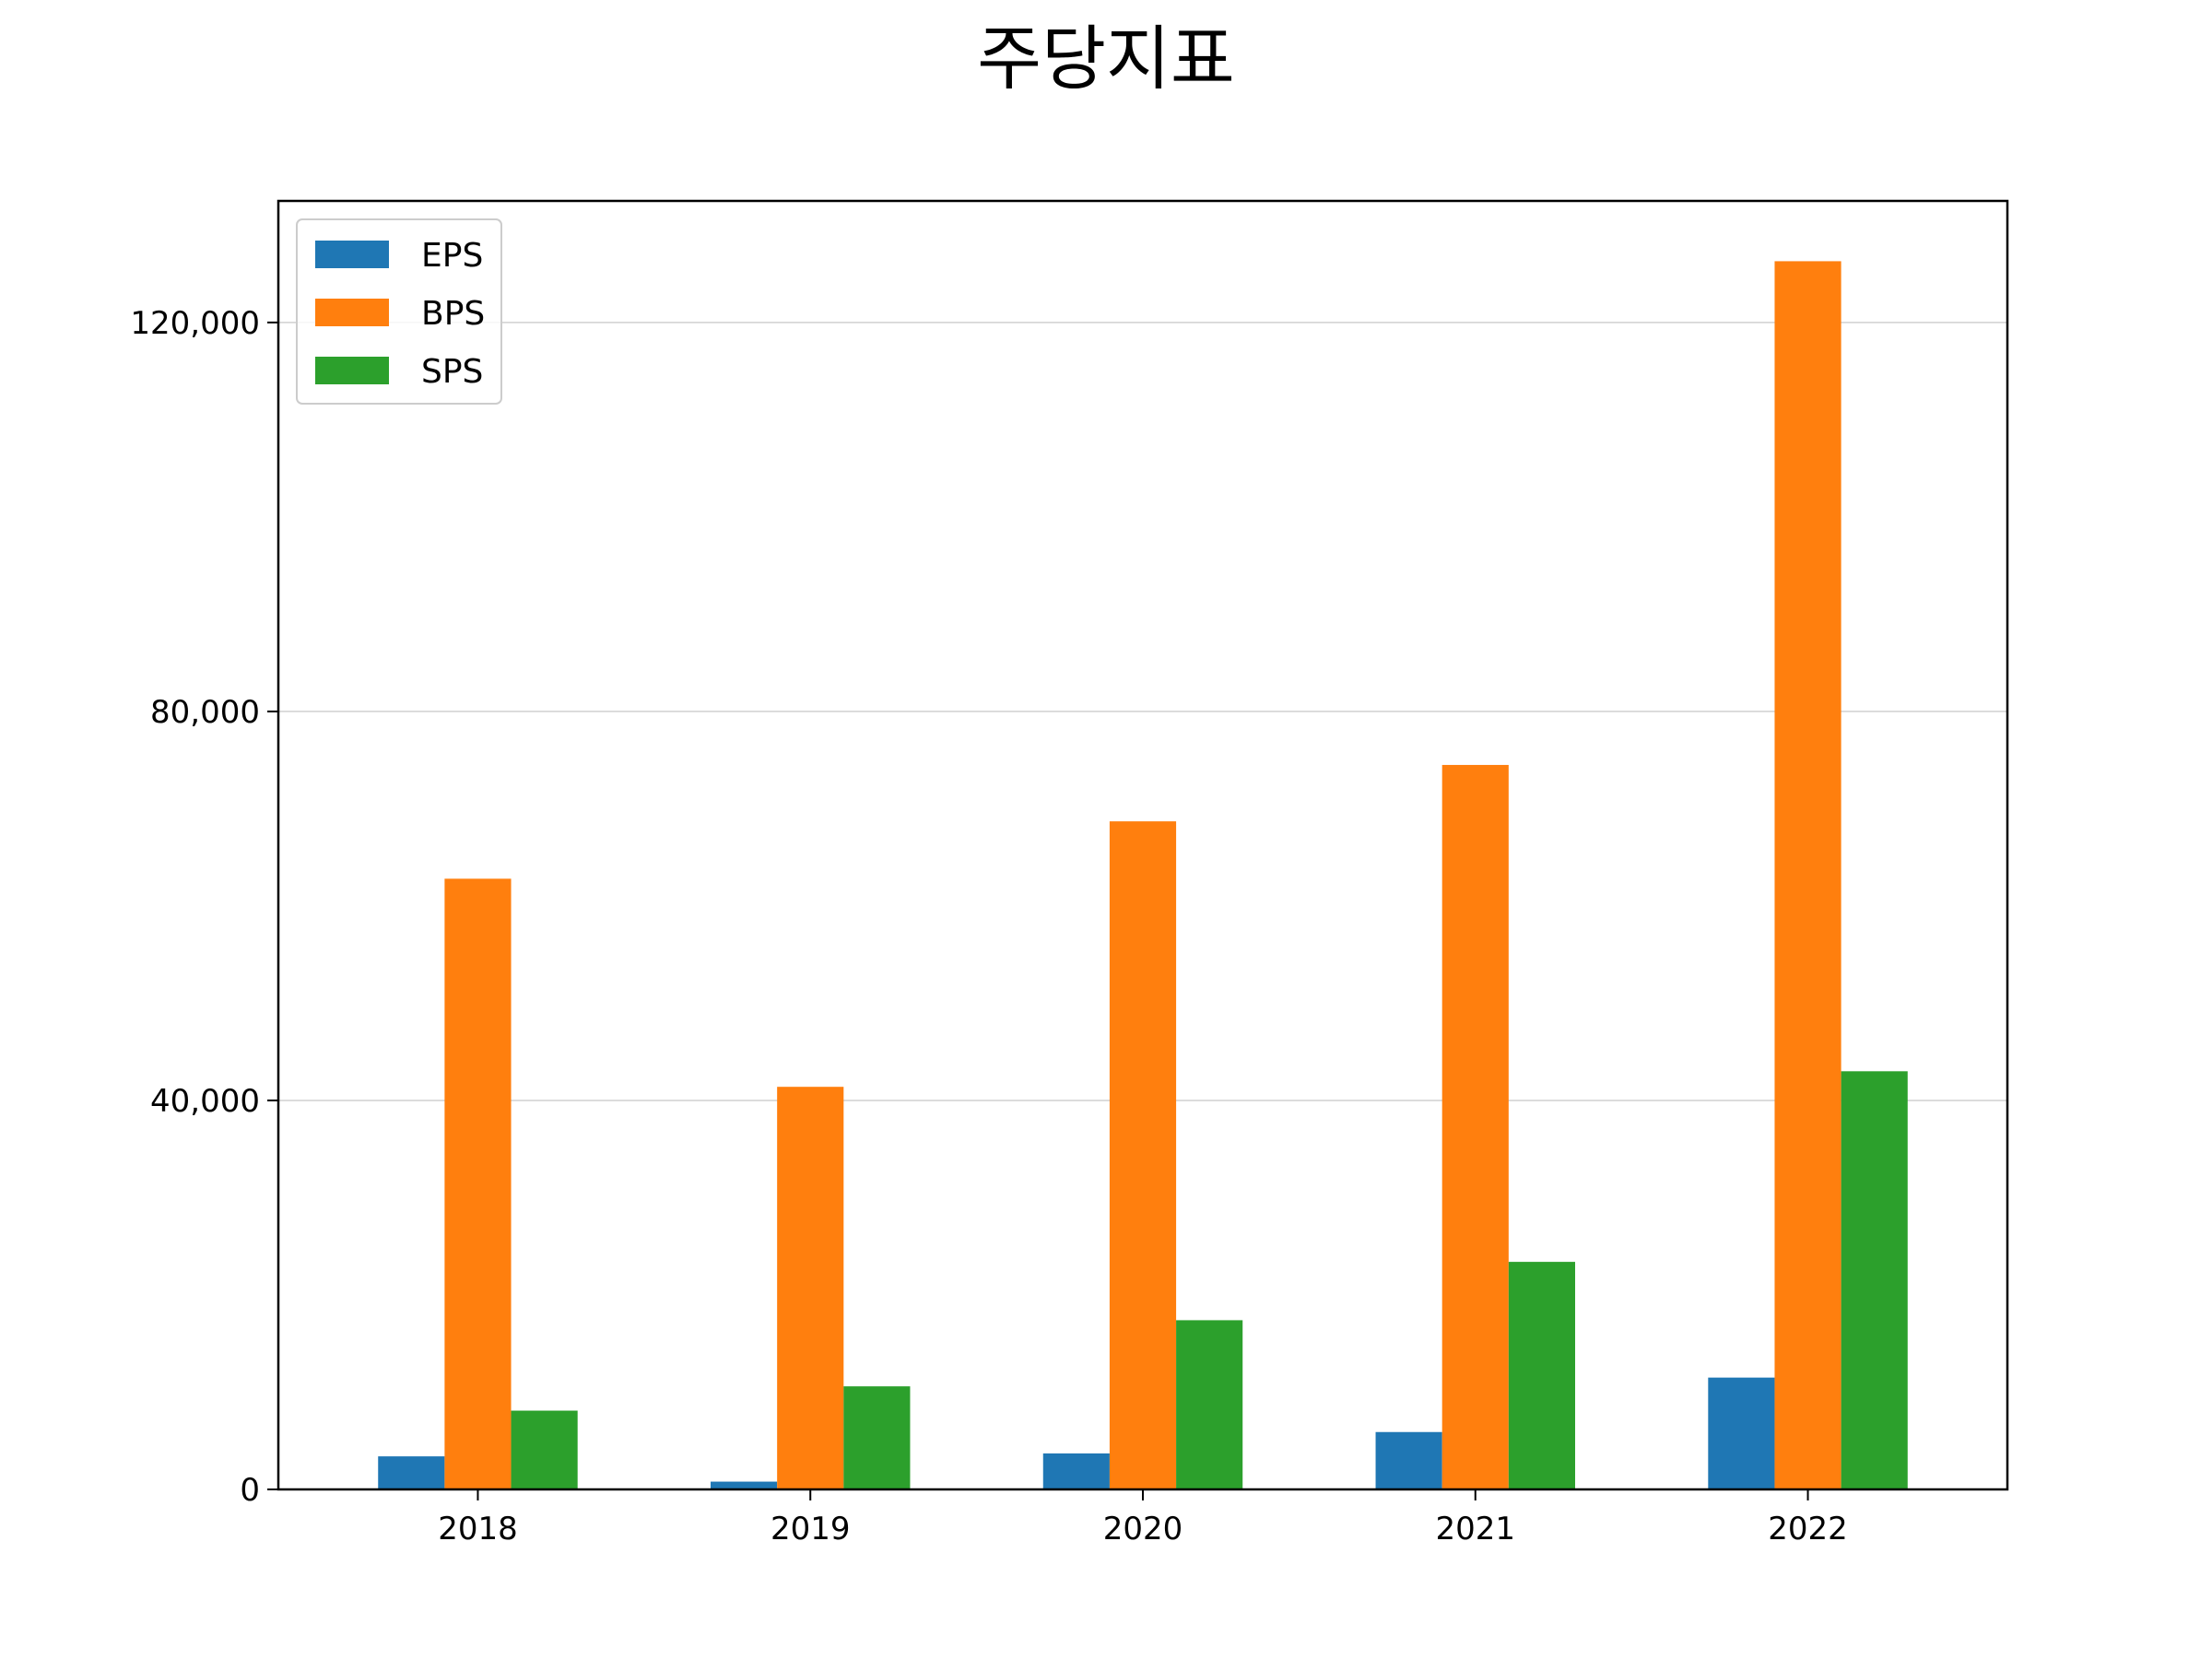 This screenshot has height=1659, width=2212. I want to click on x-tick-label: 2019, so click(811, 1529).